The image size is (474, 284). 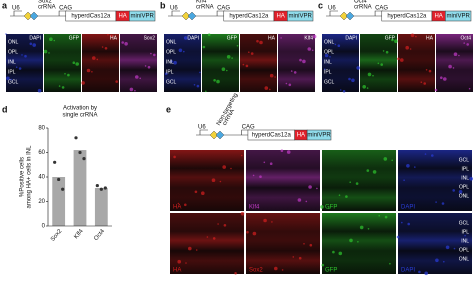 I want to click on vpr-box, so click(x=458, y=16).